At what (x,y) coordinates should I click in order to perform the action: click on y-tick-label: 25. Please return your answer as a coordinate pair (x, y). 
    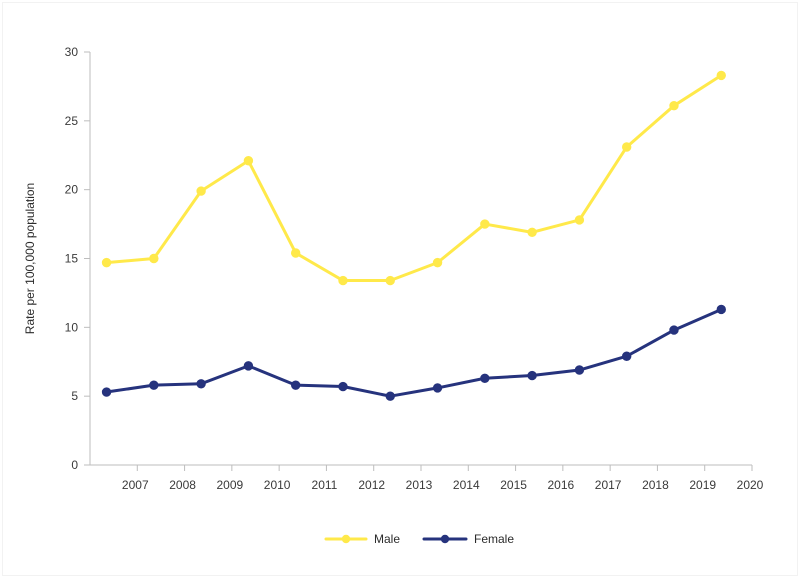
    Looking at the image, I should click on (72, 121).